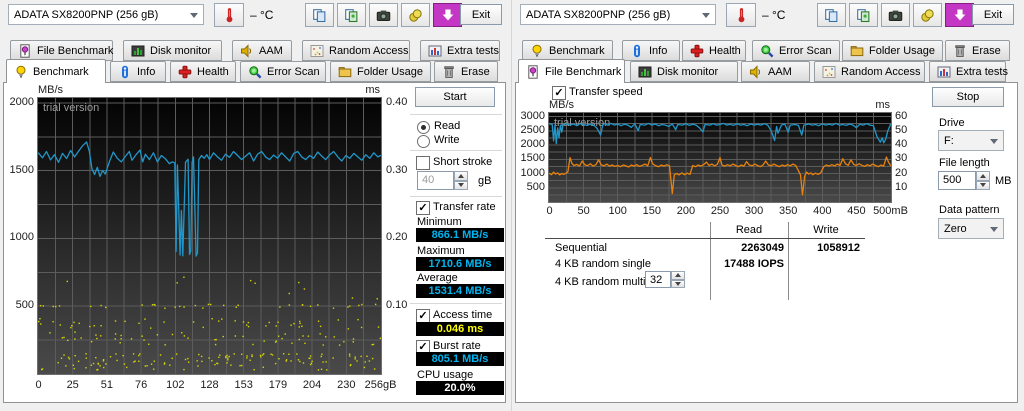 The image size is (1024, 411). Describe the element at coordinates (688, 71) in the screenshot. I see `tab-label: Disk monitor` at that location.